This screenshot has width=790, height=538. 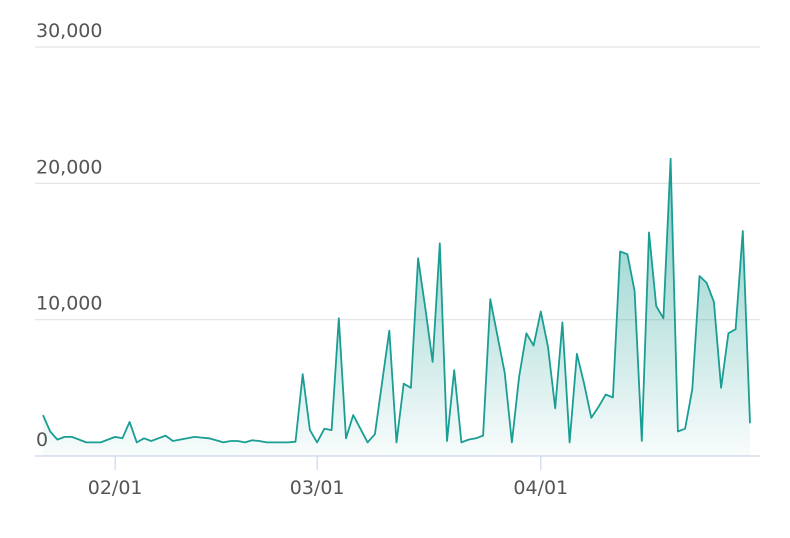 I want to click on y-tick-label: 20,000, so click(x=69, y=167).